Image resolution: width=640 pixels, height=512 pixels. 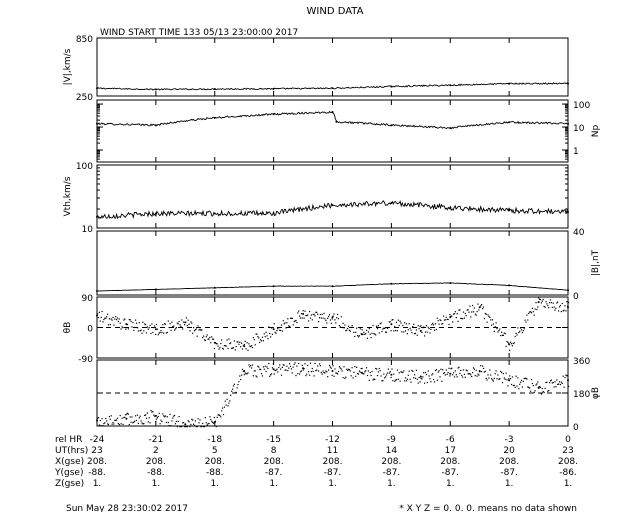 I want to click on y-tick-label: 90, so click(x=88, y=299).